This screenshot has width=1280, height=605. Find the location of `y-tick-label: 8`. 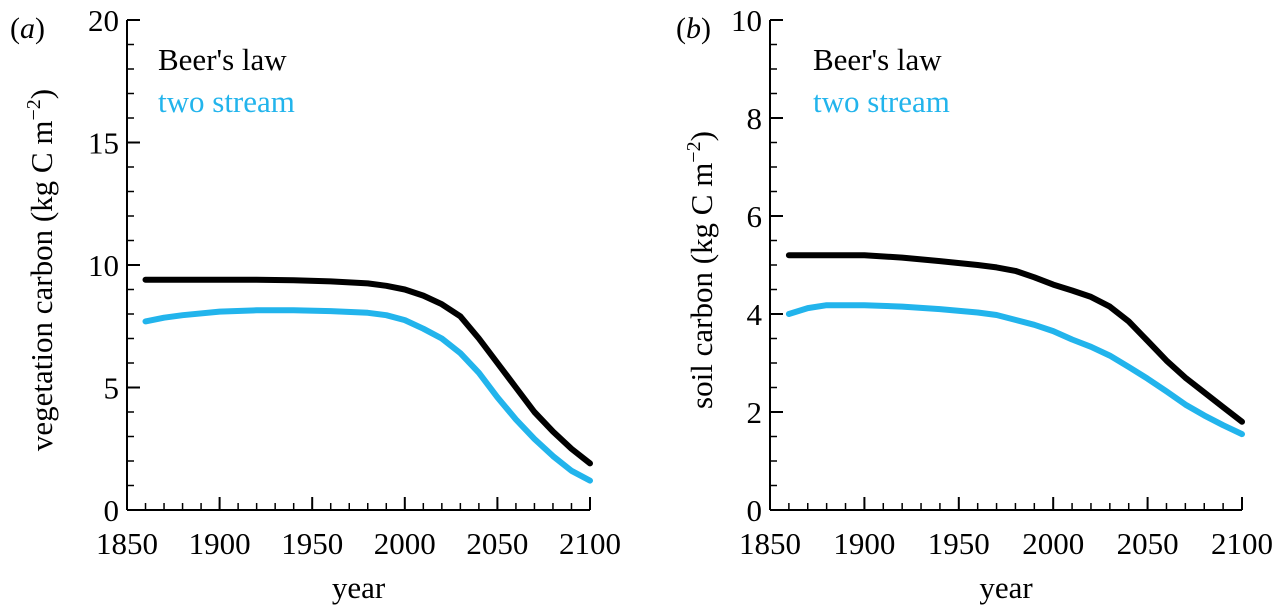

y-tick-label: 8 is located at coordinates (755, 118).